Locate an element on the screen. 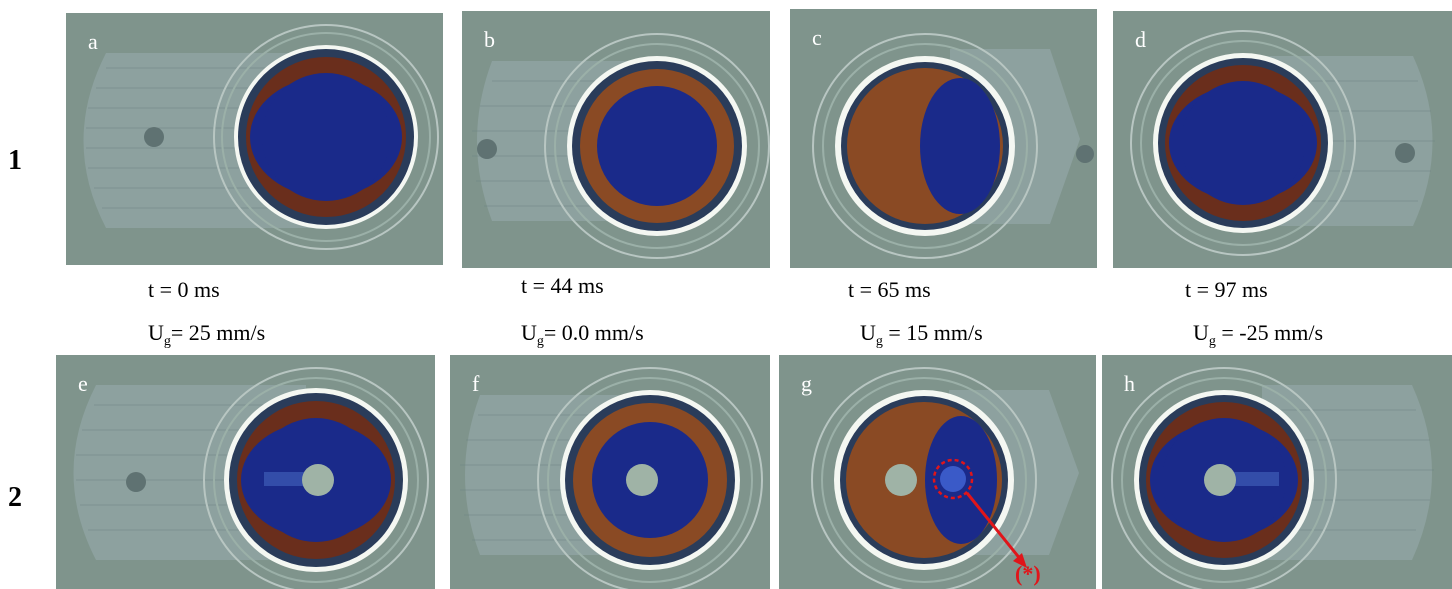  panel-letter-h: h is located at coordinates (1129, 383).